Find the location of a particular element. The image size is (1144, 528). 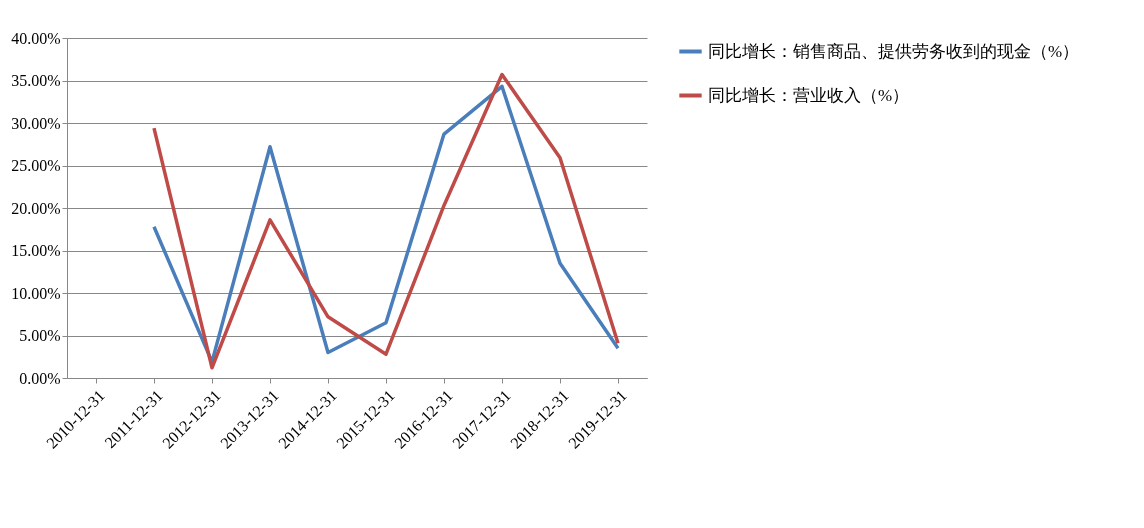

legend-label: 同比增长：销售商品、提供劳务收到的现金（%） is located at coordinates (894, 51).